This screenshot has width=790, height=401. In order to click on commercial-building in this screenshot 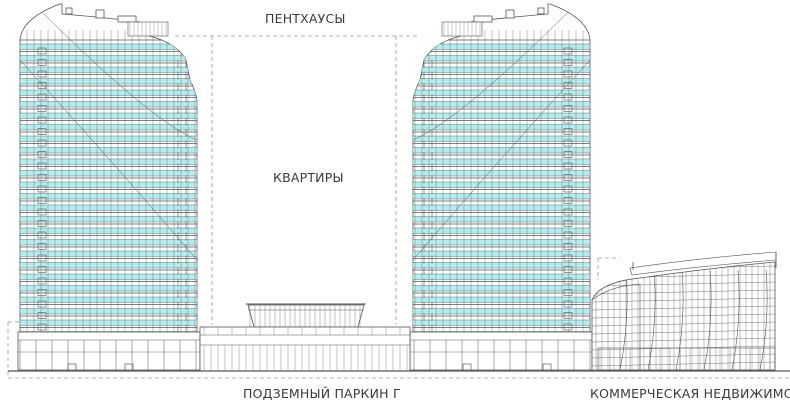, I will do `click(684, 311)`.